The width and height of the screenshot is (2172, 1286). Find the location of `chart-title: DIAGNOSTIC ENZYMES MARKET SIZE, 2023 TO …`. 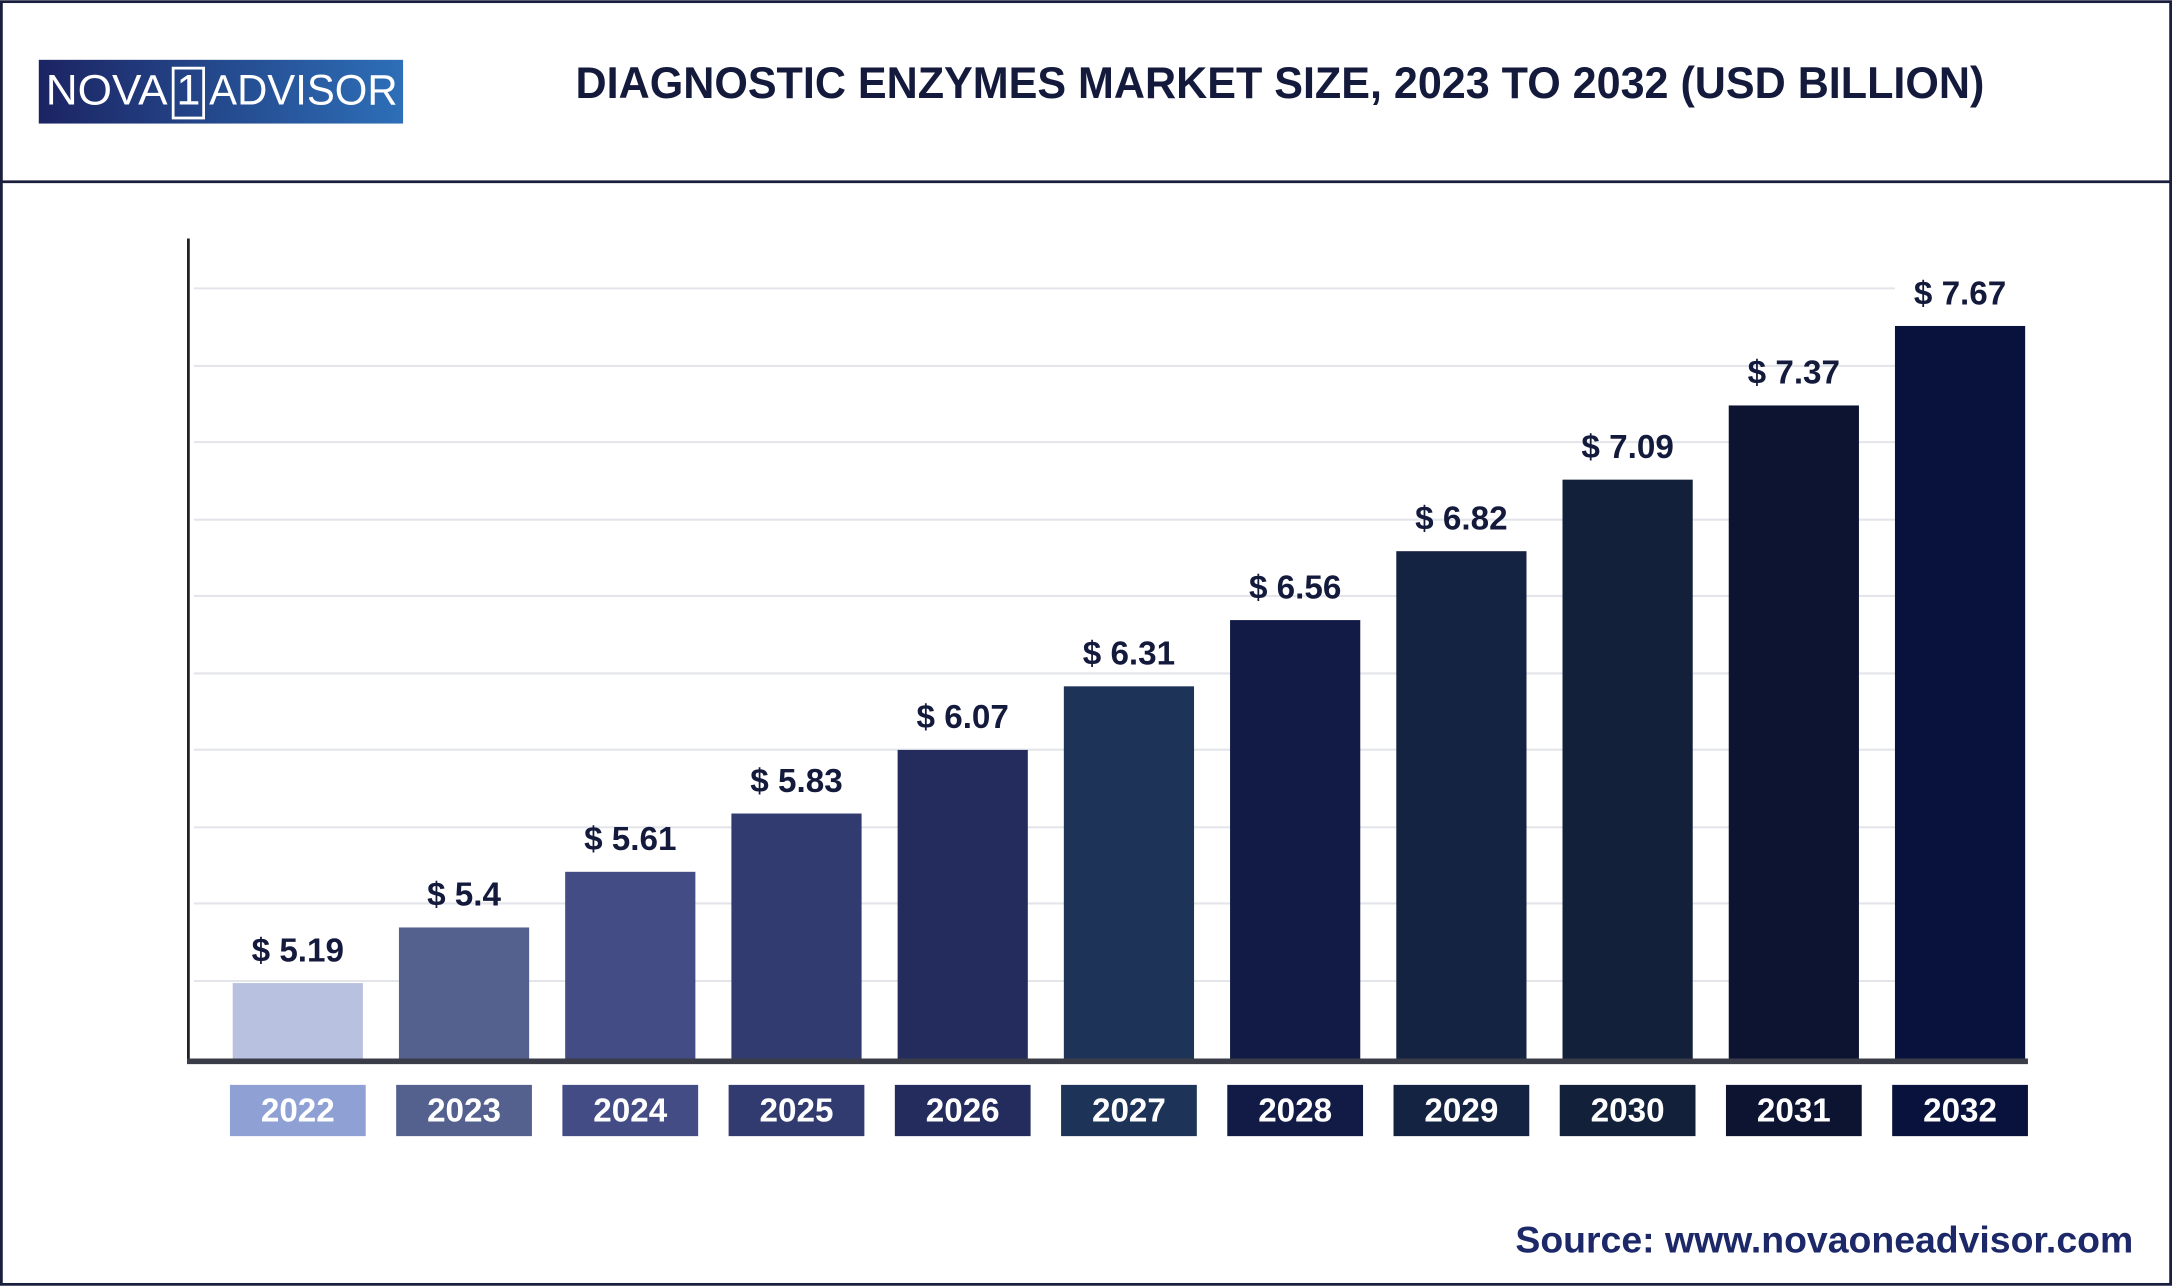

chart-title: DIAGNOSTIC ENZYMES MARKET SIZE, 2023 TO … is located at coordinates (1280, 83).